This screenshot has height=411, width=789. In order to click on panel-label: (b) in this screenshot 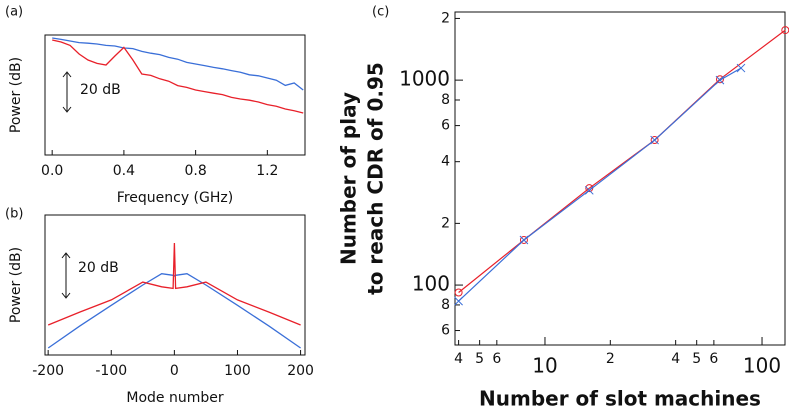, I will do `click(14, 214)`.